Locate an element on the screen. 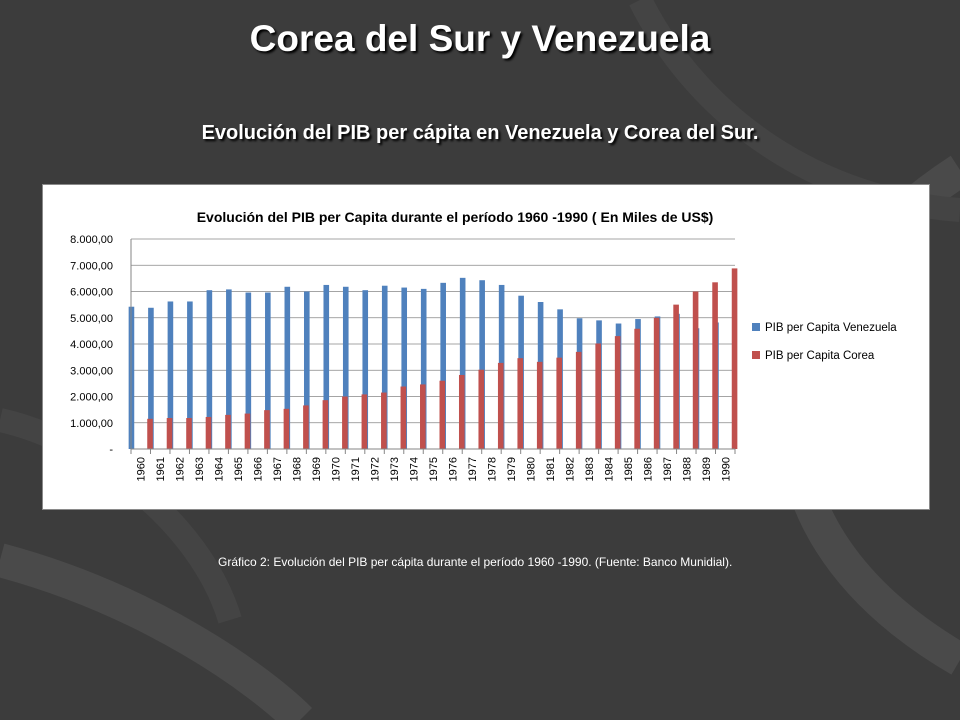 This screenshot has width=960, height=720. legend-label-corea: PIB per Capita Corea is located at coordinates (820, 356).